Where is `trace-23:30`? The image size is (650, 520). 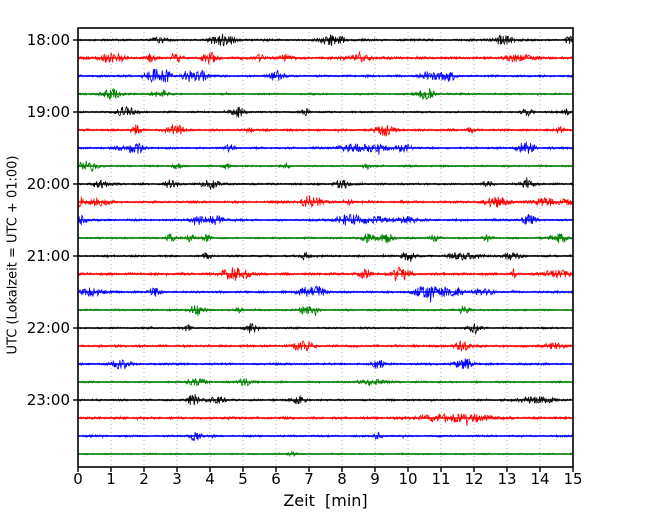 trace-23:30 is located at coordinates (325, 436).